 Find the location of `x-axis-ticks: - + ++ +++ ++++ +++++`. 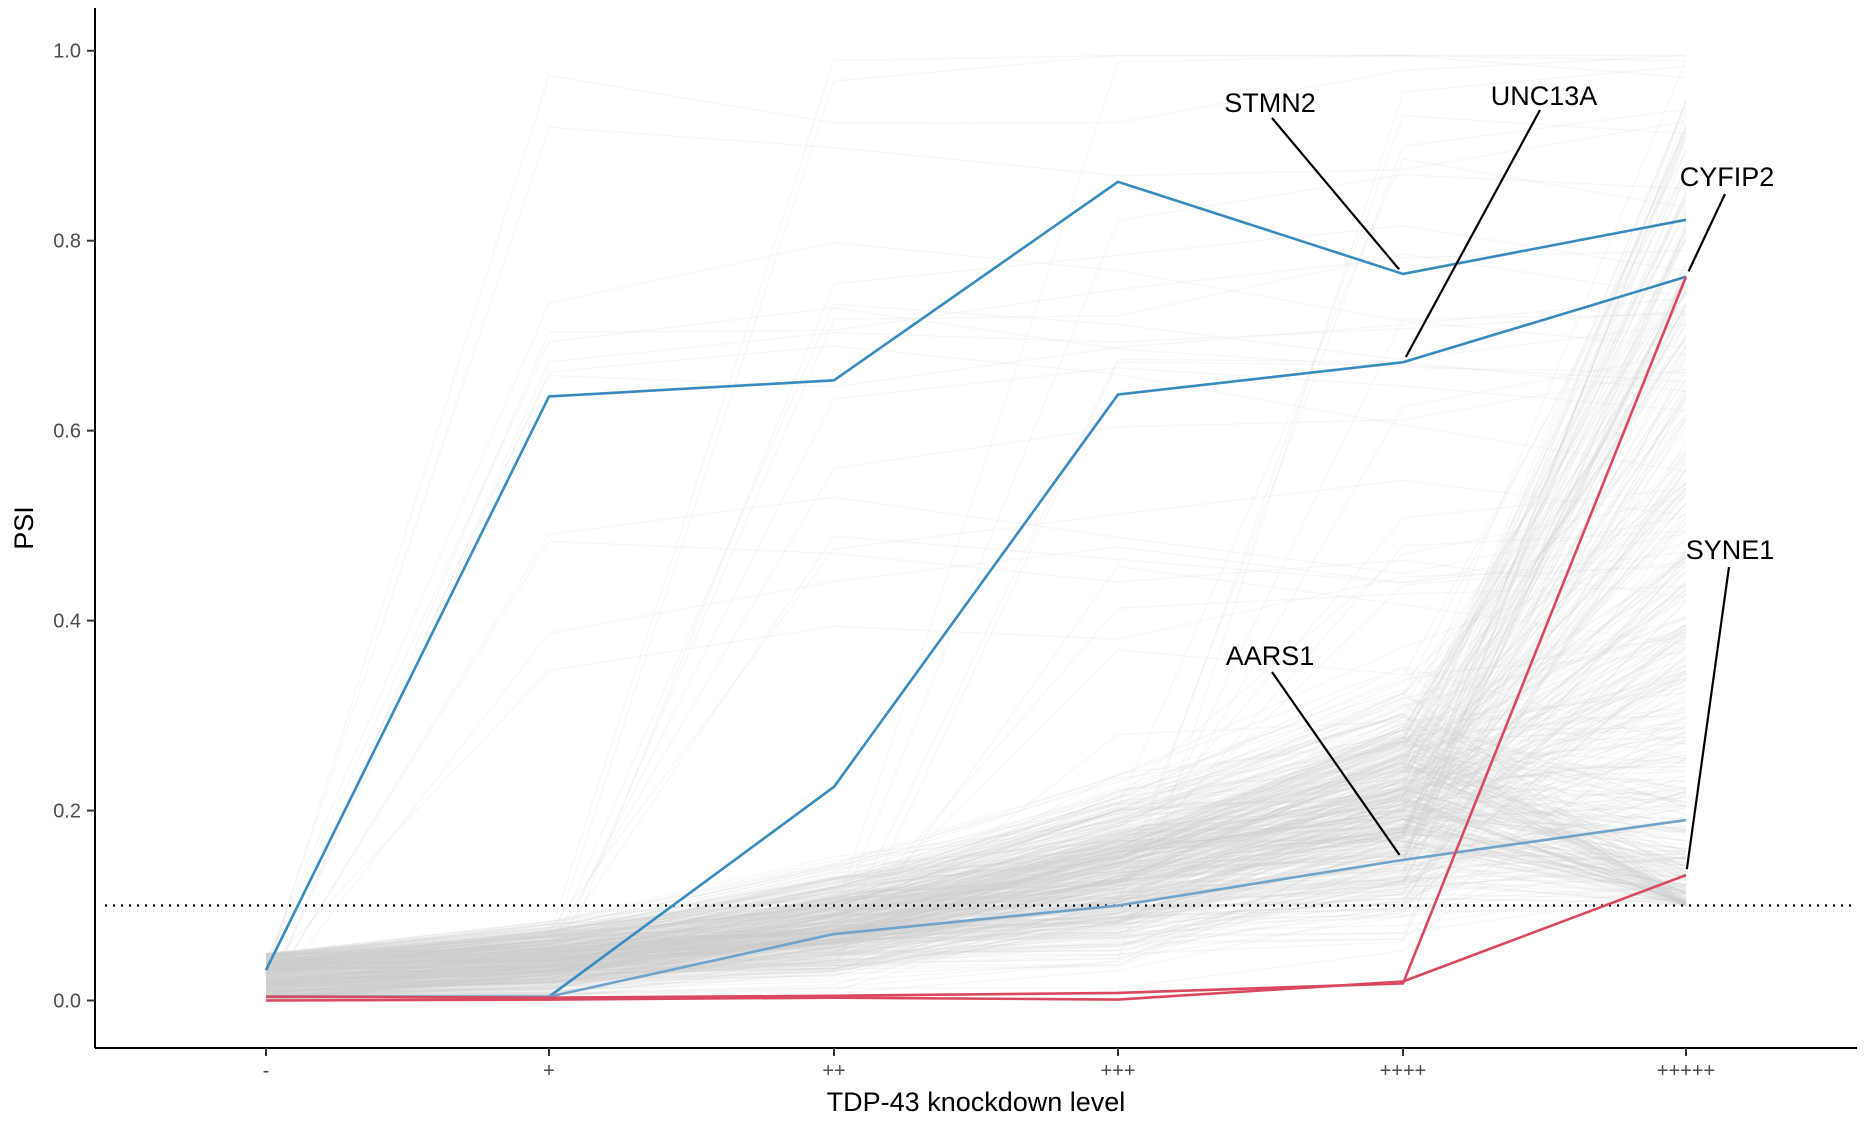

x-axis-ticks: - + ++ +++ ++++ +++++ is located at coordinates (989, 1065).